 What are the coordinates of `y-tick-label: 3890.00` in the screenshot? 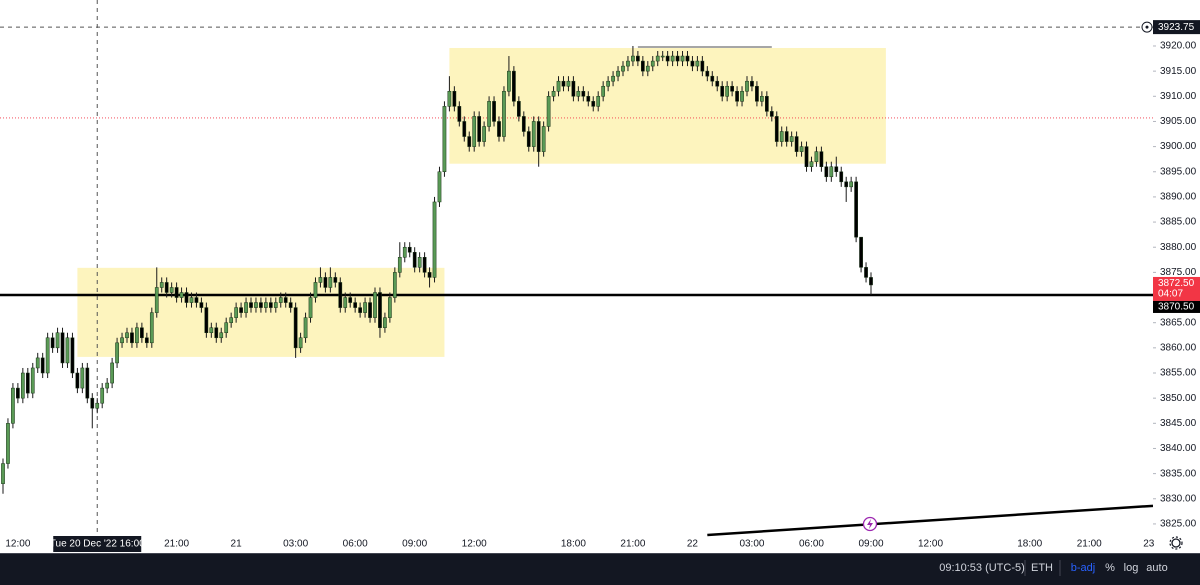 It's located at (1178, 197).